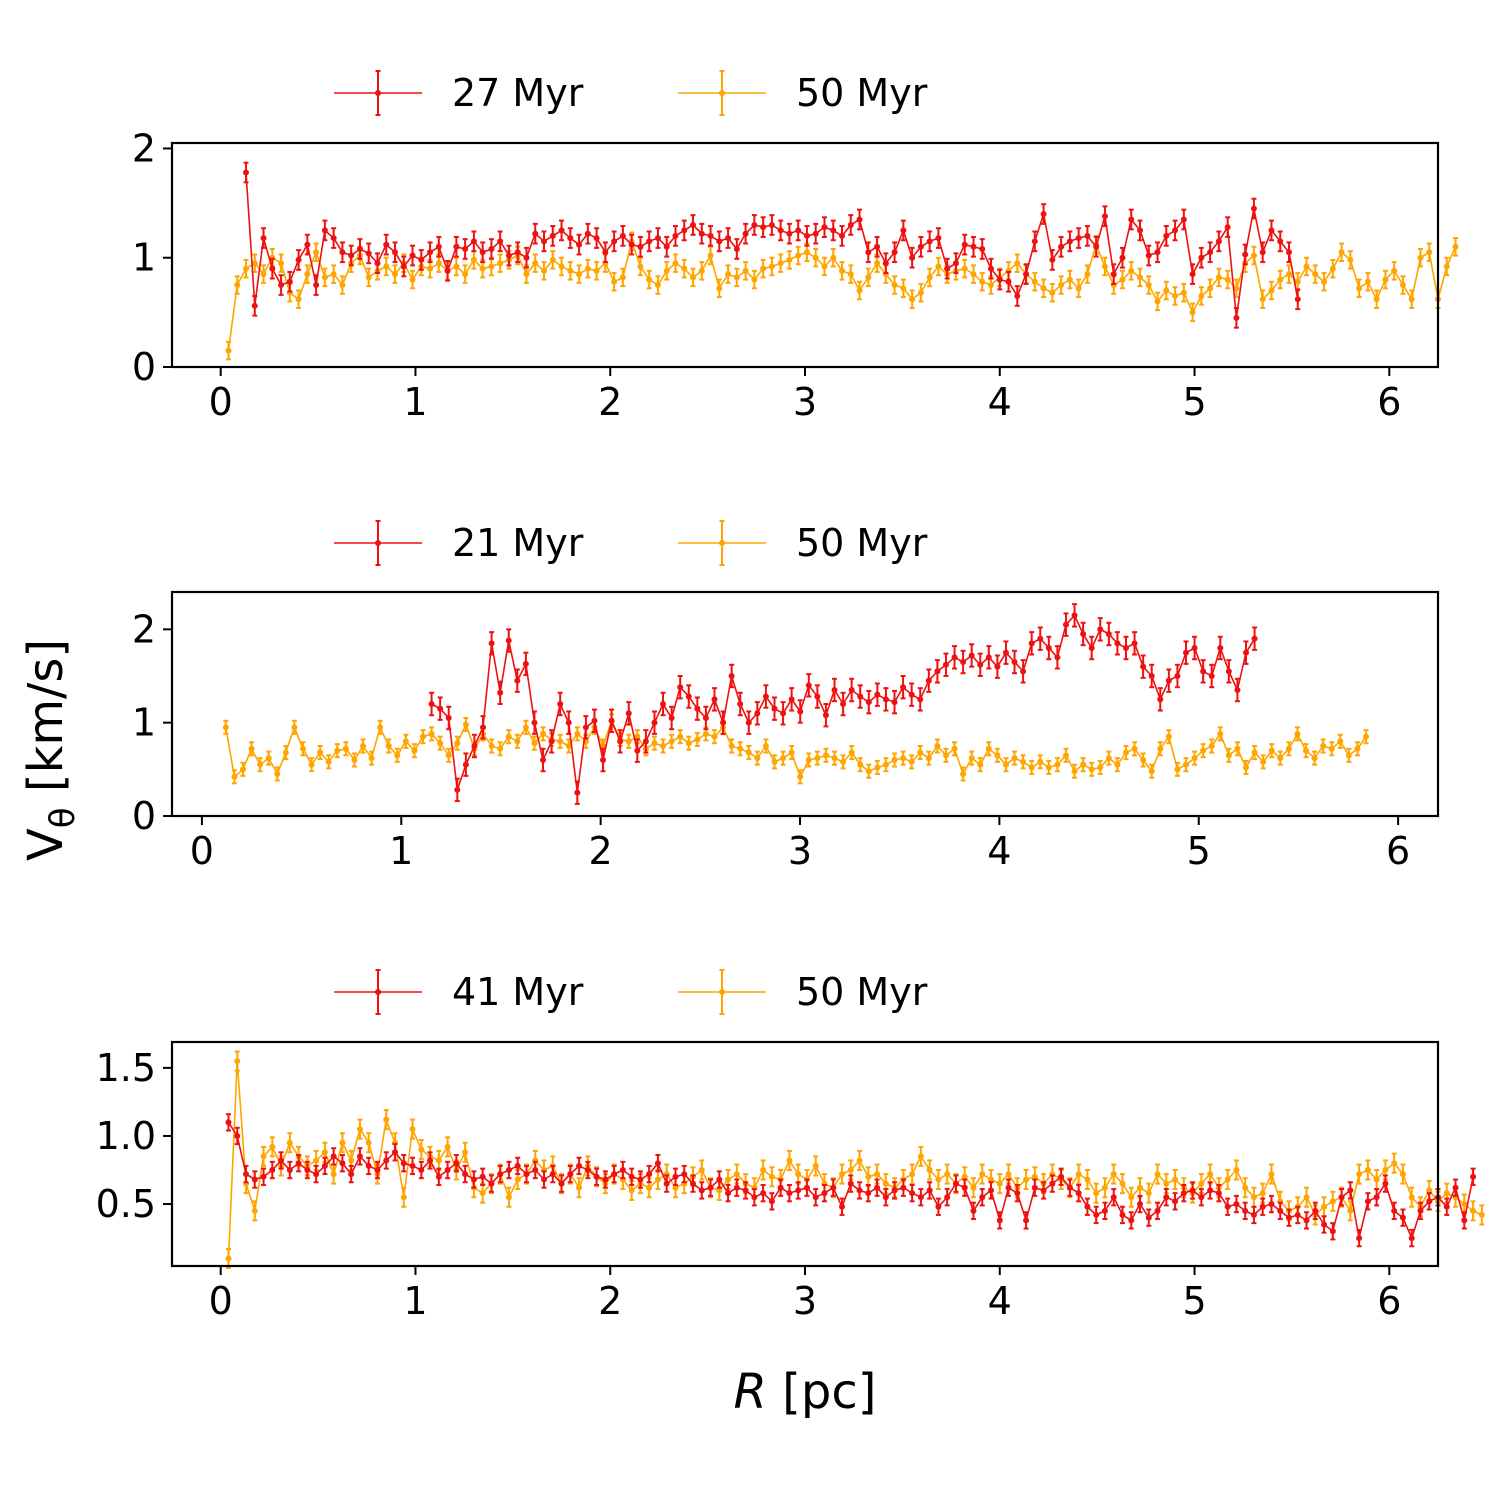  I want to click on legend: 41 Myr 50 Myr, so click(631, 992).